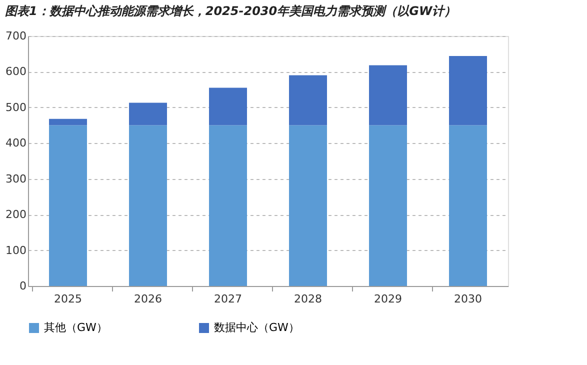 The height and width of the screenshot is (365, 587). Describe the element at coordinates (16, 250) in the screenshot. I see `y-tick-label: 100` at that location.